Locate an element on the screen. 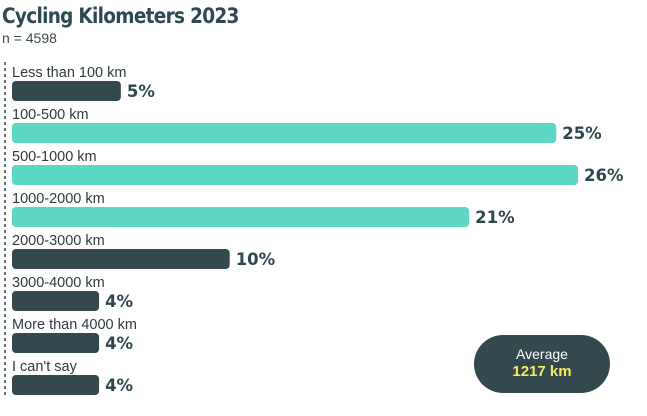 This screenshot has height=416, width=647. category-label: 500-1000 km is located at coordinates (54, 157).